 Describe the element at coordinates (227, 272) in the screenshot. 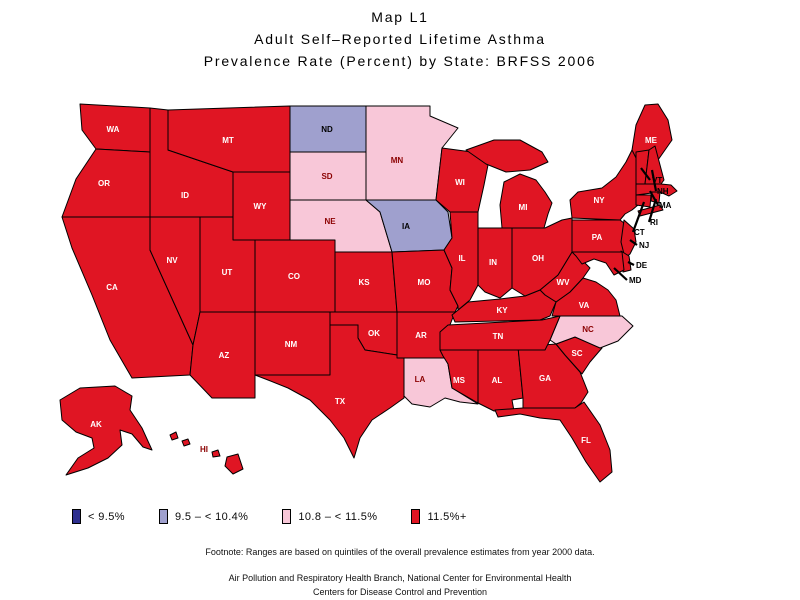

I see `state-label-ut: UT` at that location.